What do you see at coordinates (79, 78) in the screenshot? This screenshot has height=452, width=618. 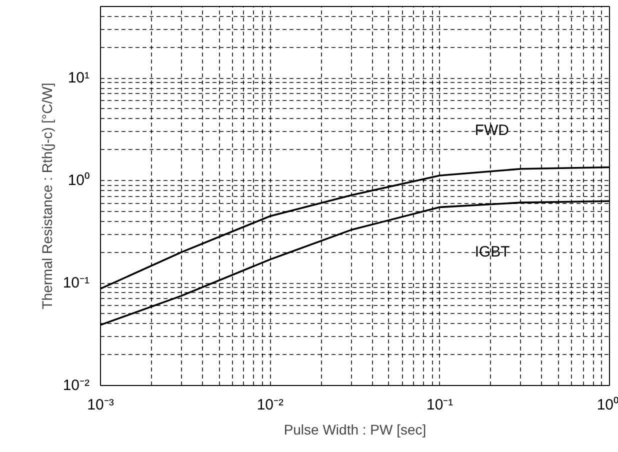 I see `y-tick-label: 10¹` at bounding box center [79, 78].